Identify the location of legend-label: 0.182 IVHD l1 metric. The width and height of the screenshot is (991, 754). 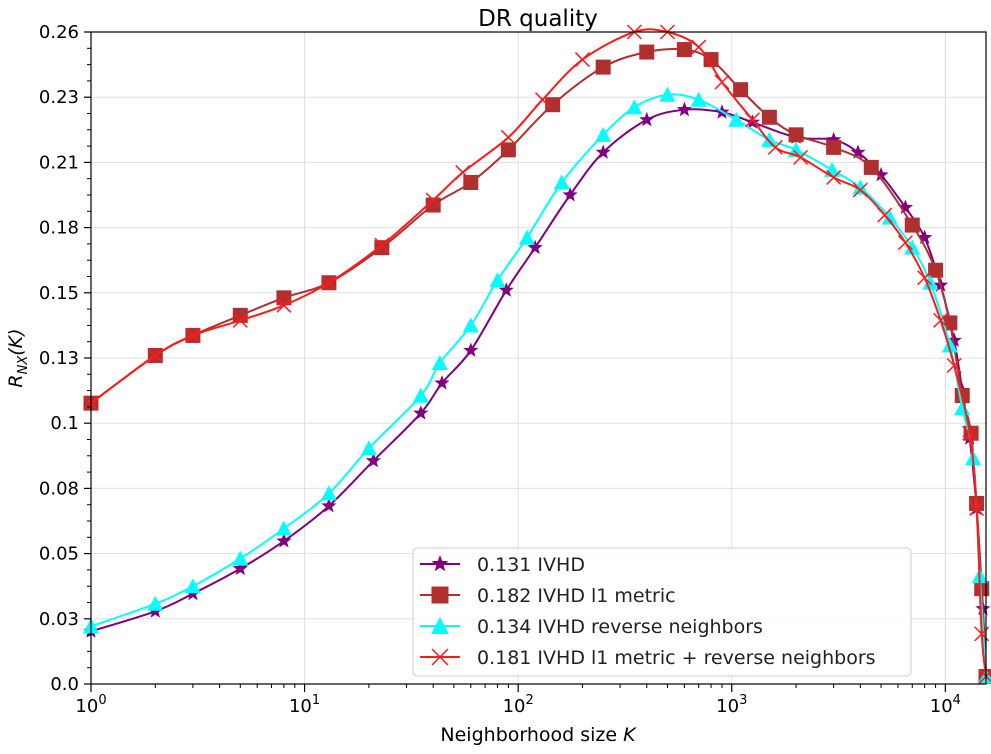
(576, 596).